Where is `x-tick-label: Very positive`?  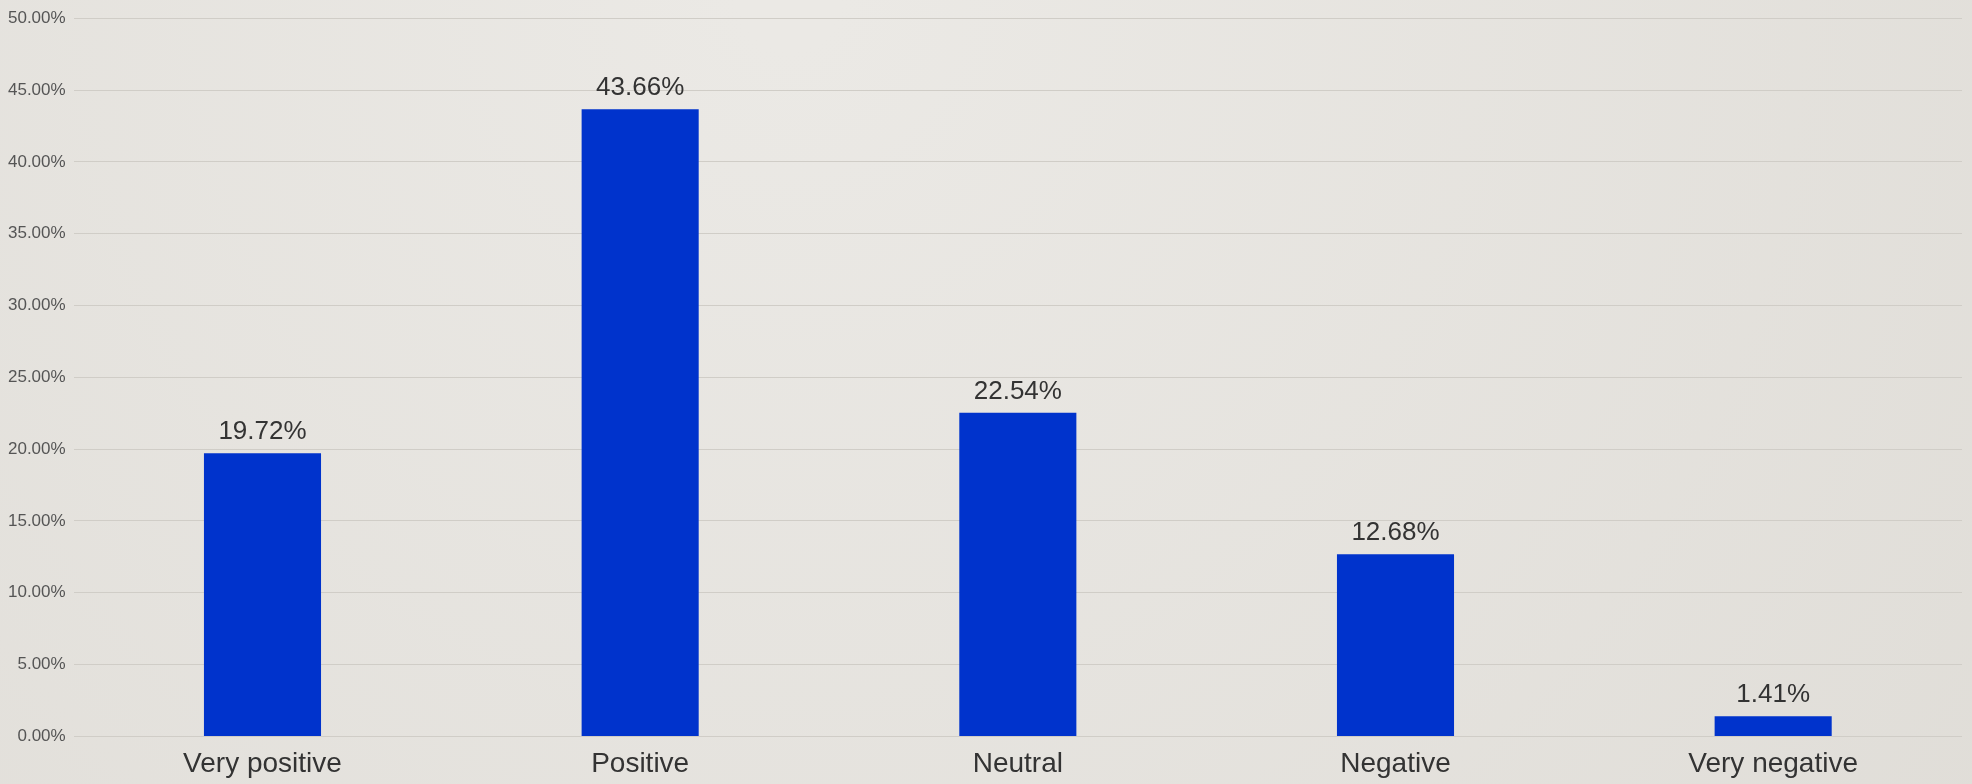
x-tick-label: Very positive is located at coordinates (262, 762).